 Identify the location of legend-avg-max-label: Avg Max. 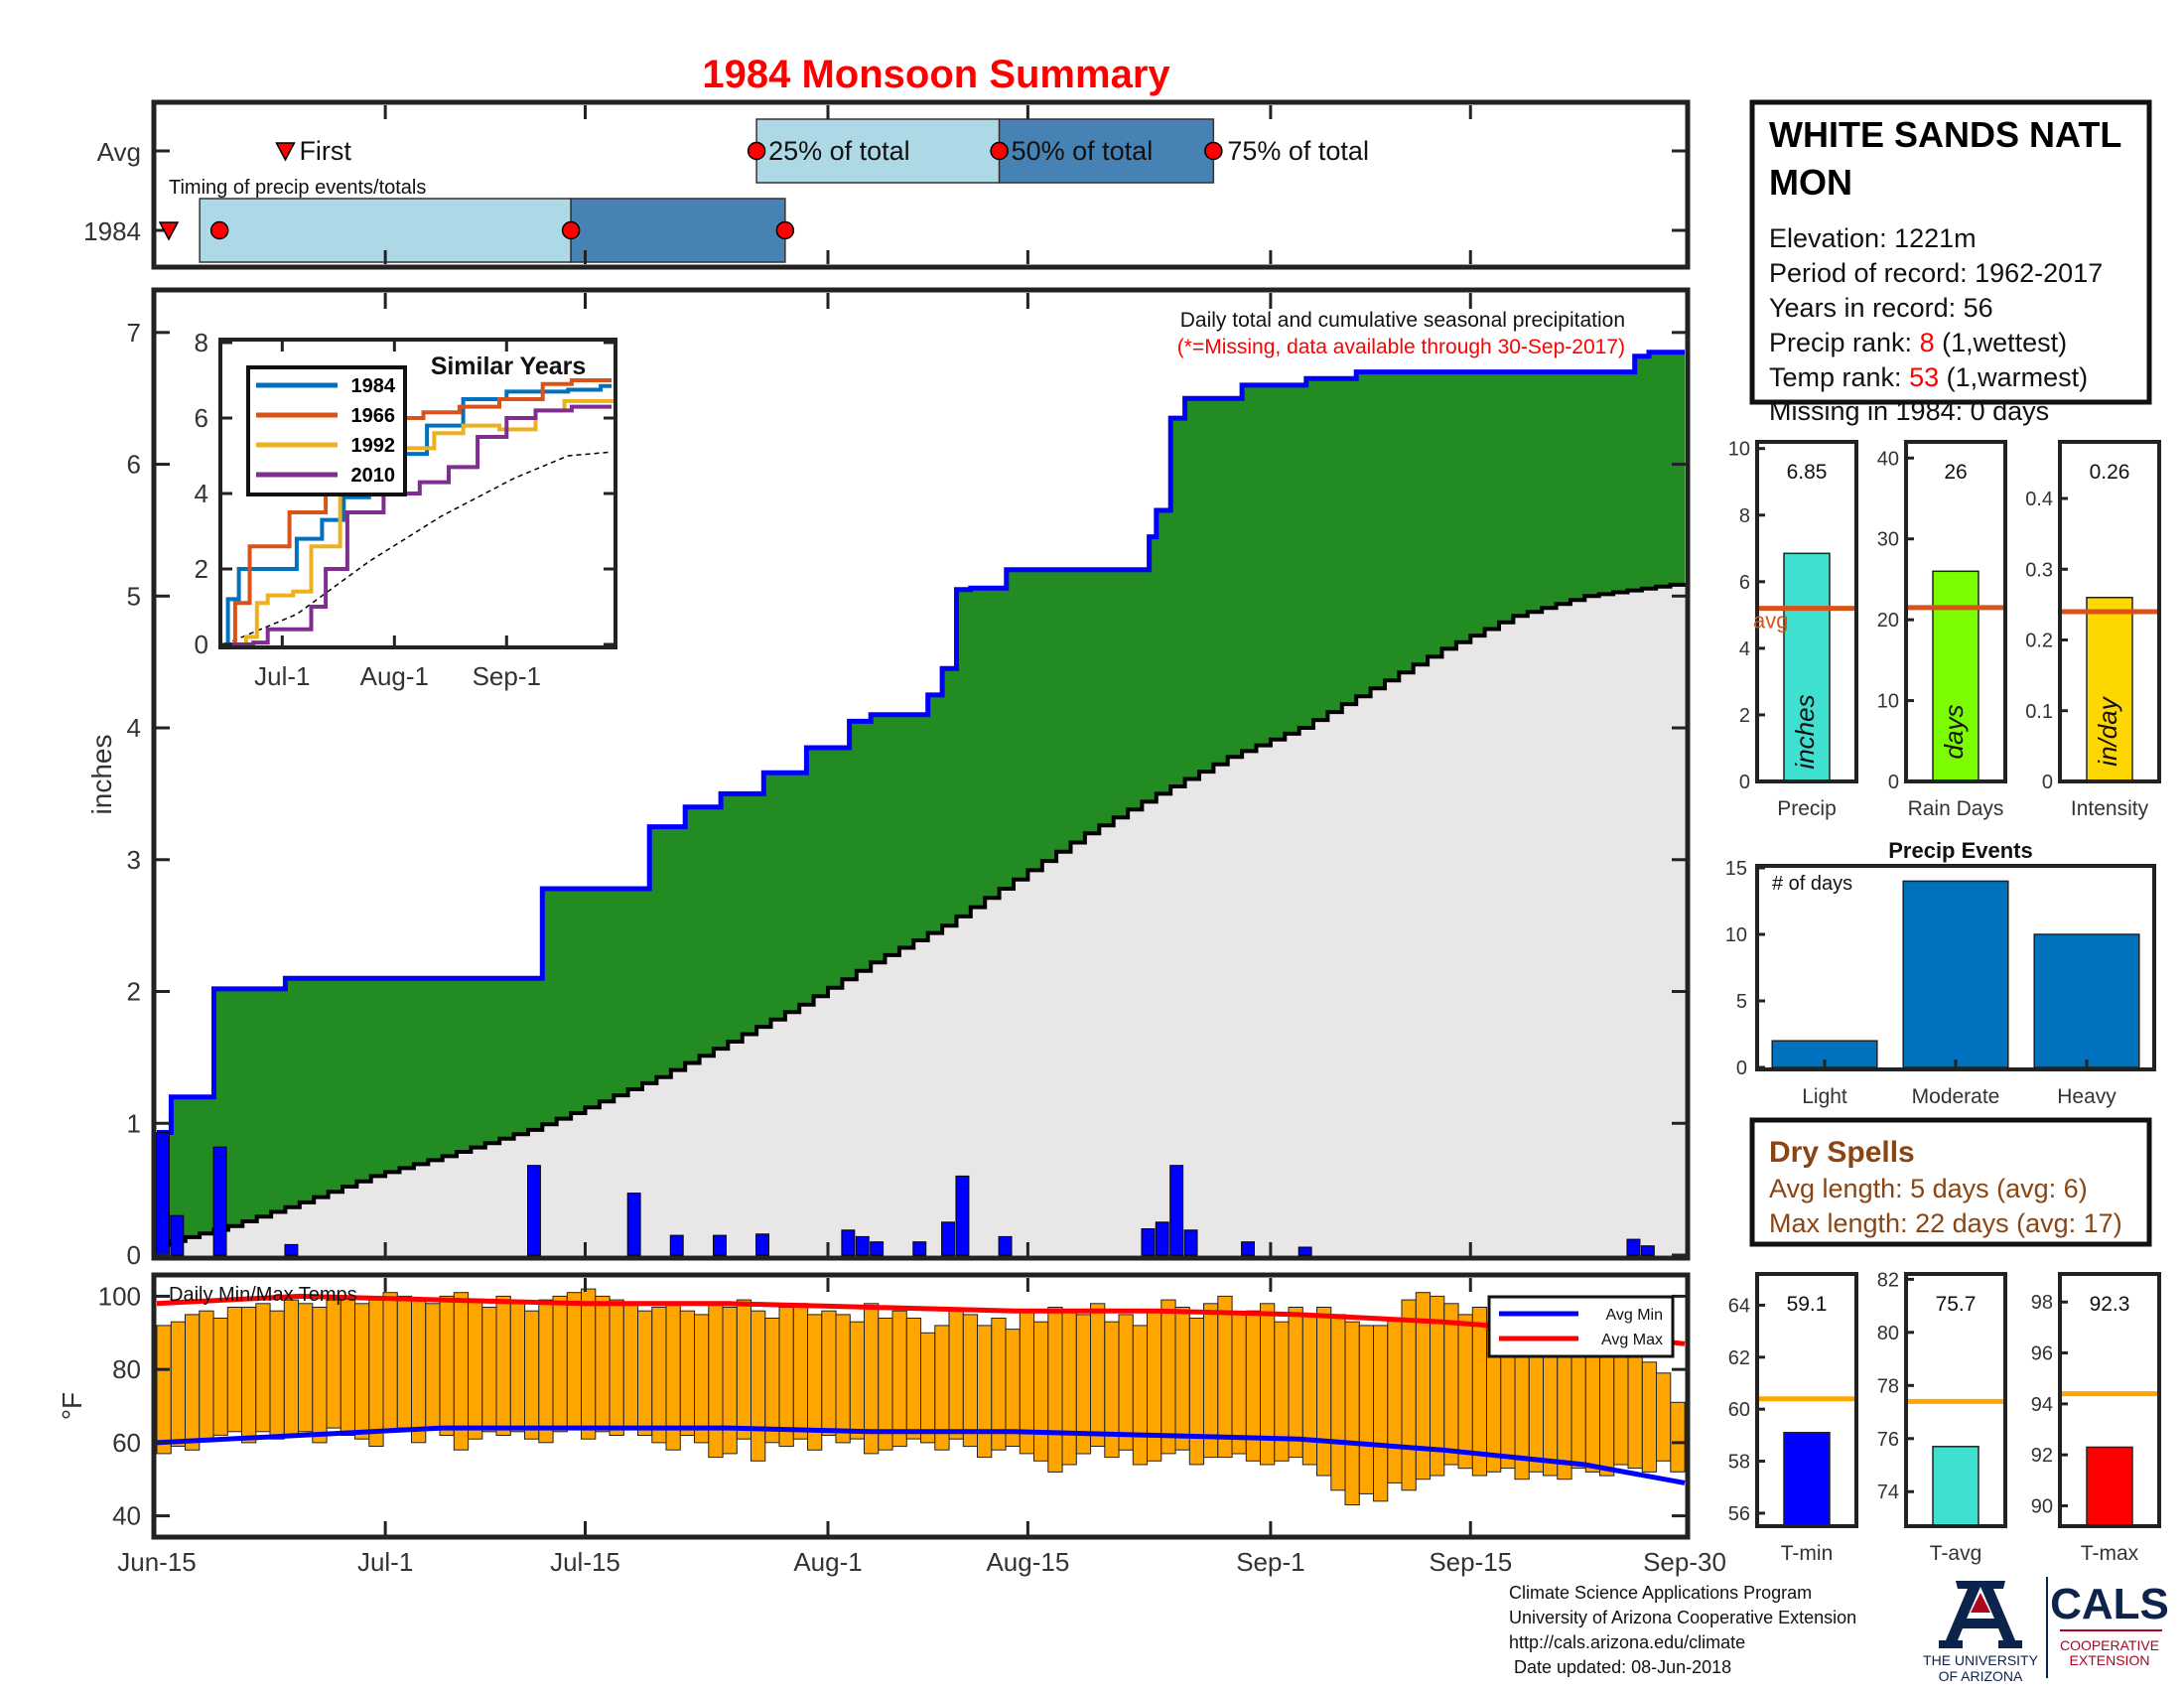
(1632, 1340).